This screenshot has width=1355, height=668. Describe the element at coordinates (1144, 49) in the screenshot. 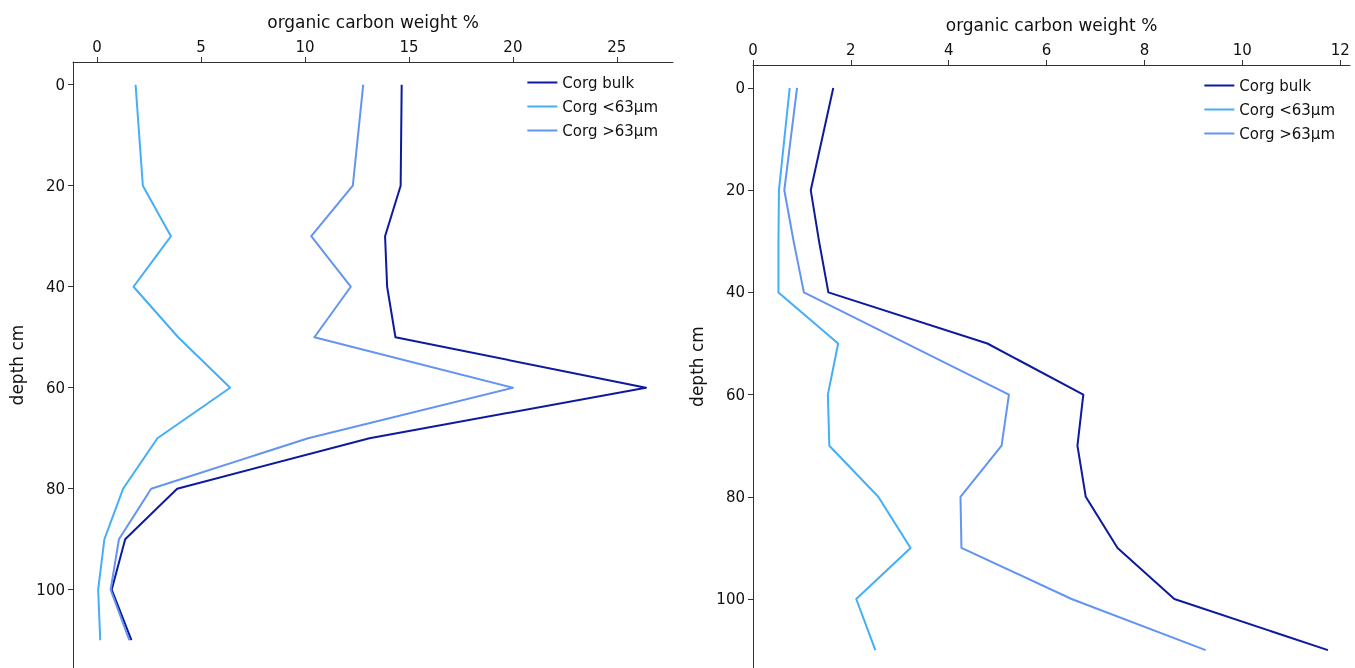

I see `x-tick-label: 8` at that location.